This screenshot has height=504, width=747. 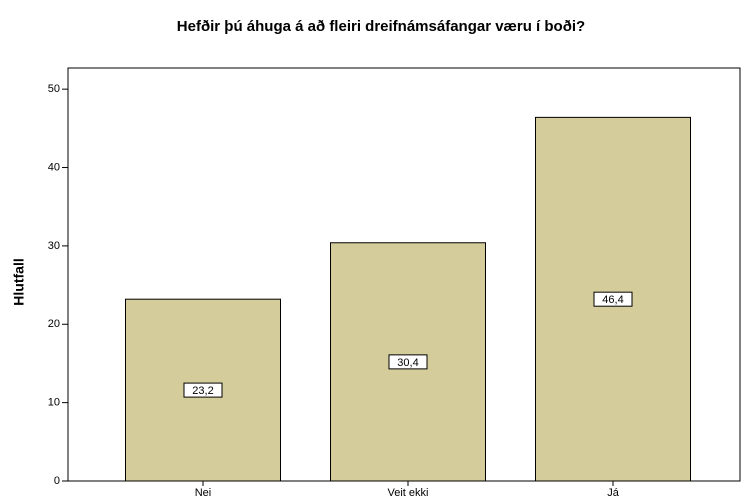 What do you see at coordinates (408, 493) in the screenshot?
I see `x-tick-label: Veit ekki` at bounding box center [408, 493].